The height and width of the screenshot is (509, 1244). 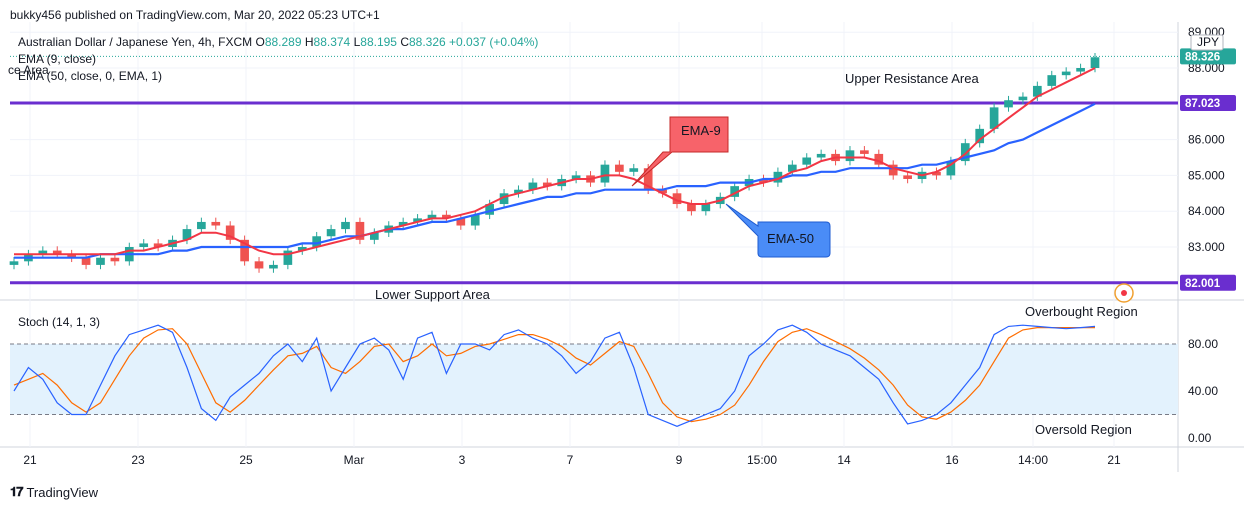 I want to click on last-price-label: 88.326, so click(x=1202, y=57).